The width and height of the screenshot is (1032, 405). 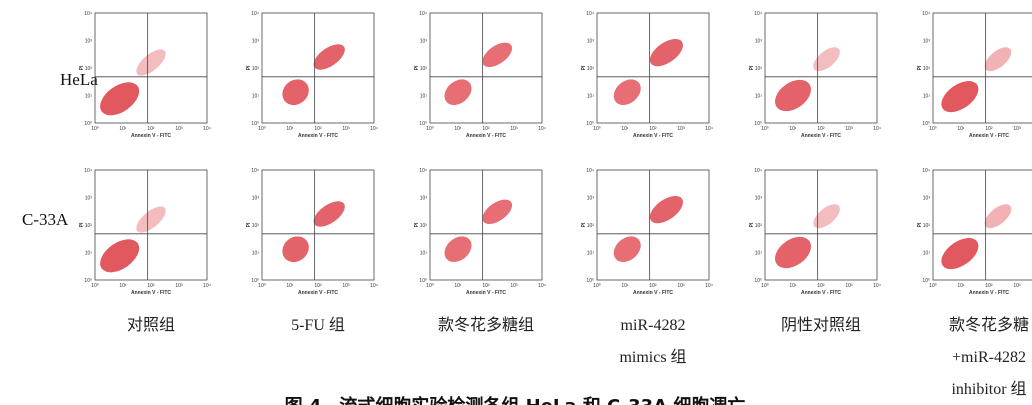 What do you see at coordinates (45, 219) in the screenshot?
I see `row-label: C-33A` at bounding box center [45, 219].